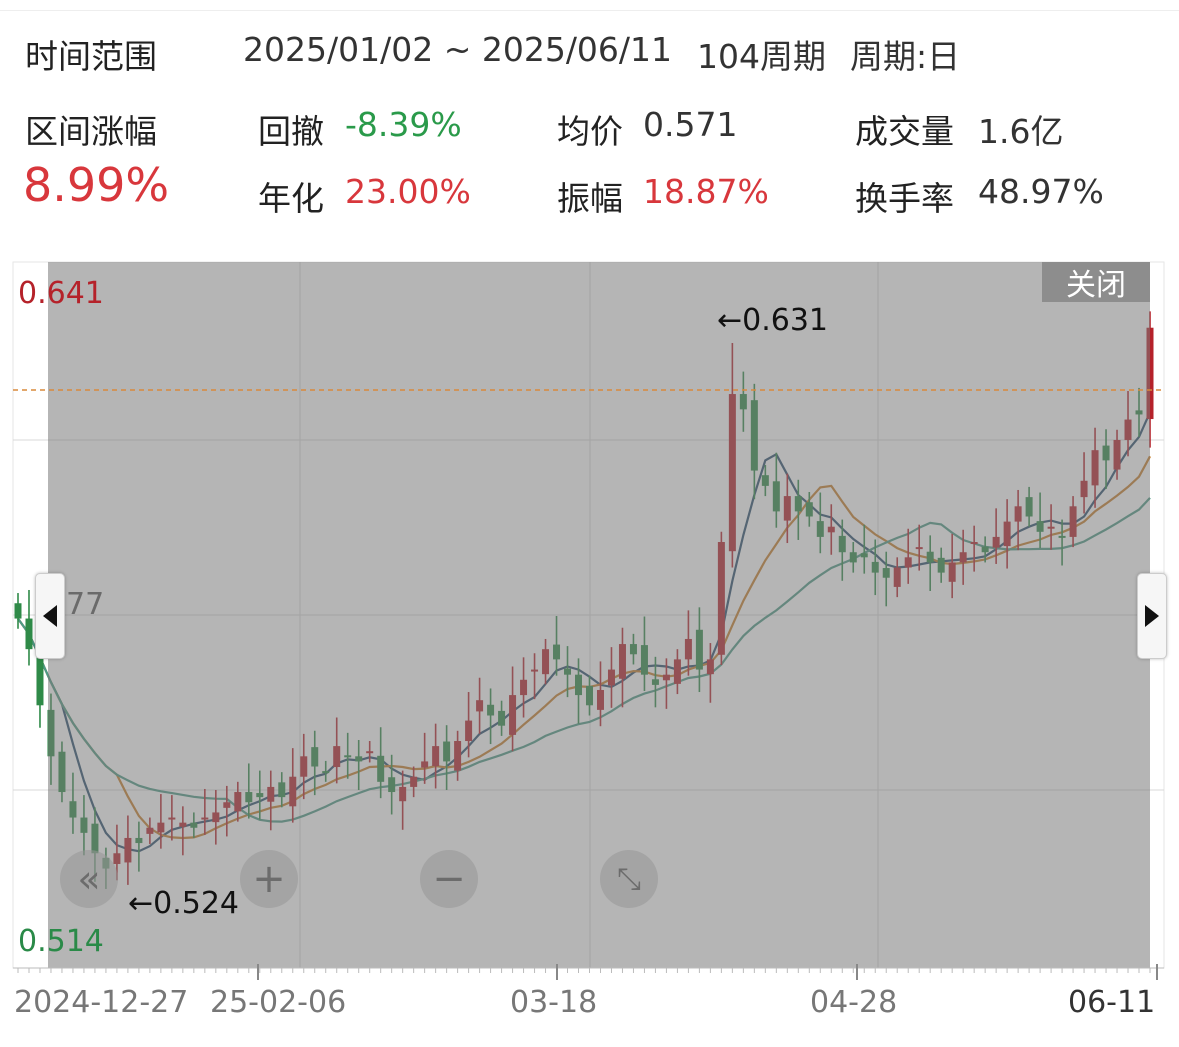  Describe the element at coordinates (690, 124) in the screenshot. I see `avg-price-value: 0.571` at that location.